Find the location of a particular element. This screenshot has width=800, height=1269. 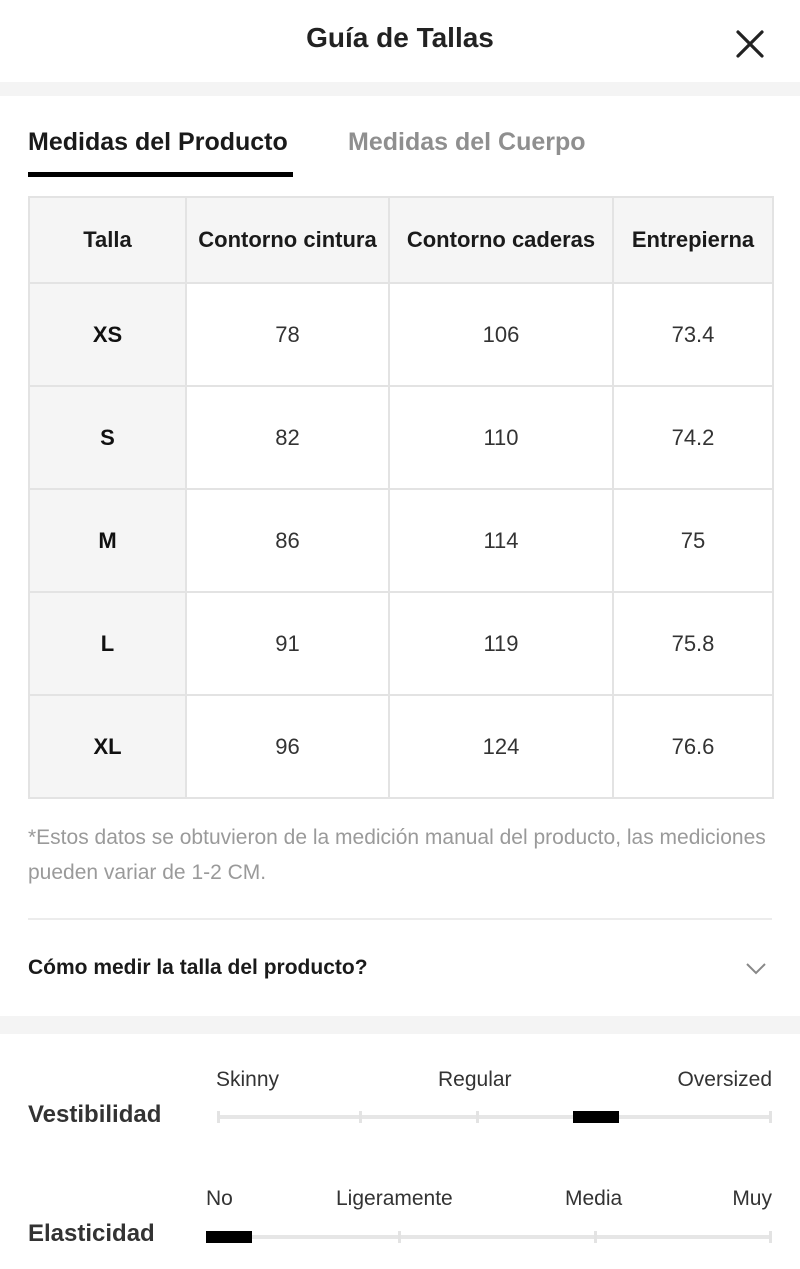

elasticity-option-very: Muy is located at coordinates (752, 1198).